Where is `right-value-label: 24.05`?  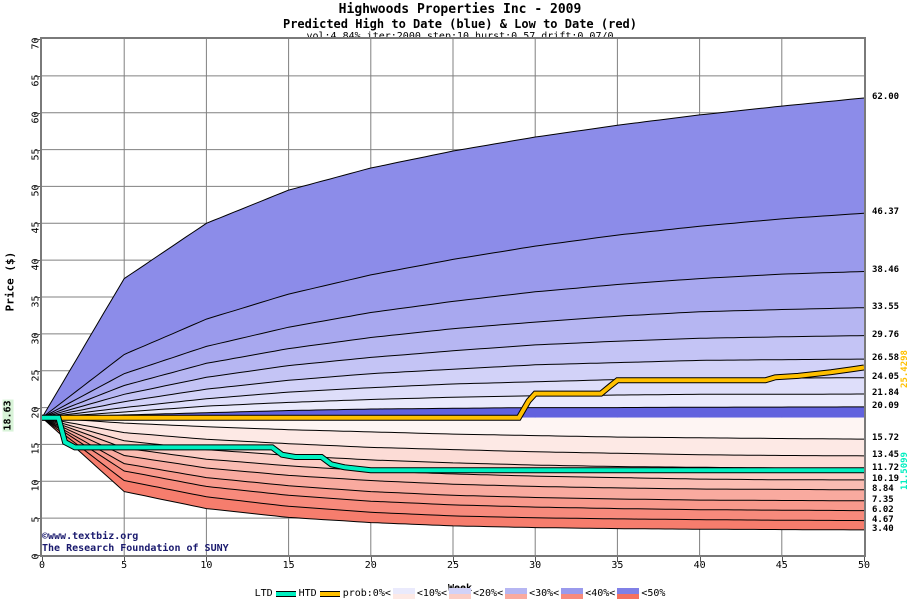
right-value-label: 24.05 is located at coordinates (886, 376).